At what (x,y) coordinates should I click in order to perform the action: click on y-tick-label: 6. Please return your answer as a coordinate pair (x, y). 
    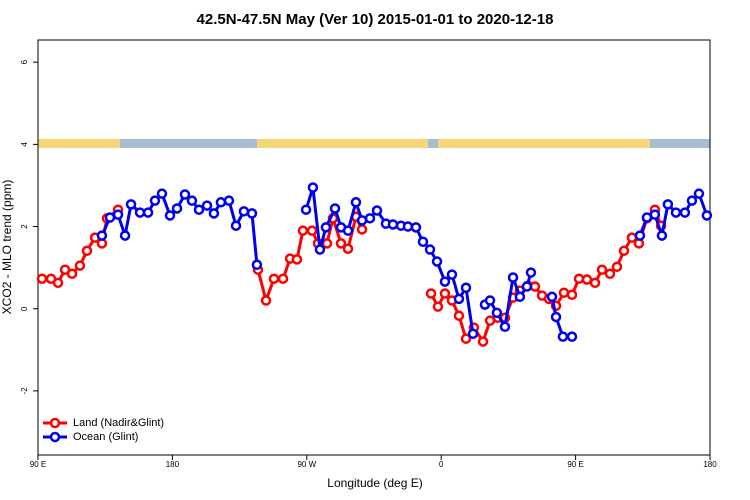
    Looking at the image, I should click on (24, 61).